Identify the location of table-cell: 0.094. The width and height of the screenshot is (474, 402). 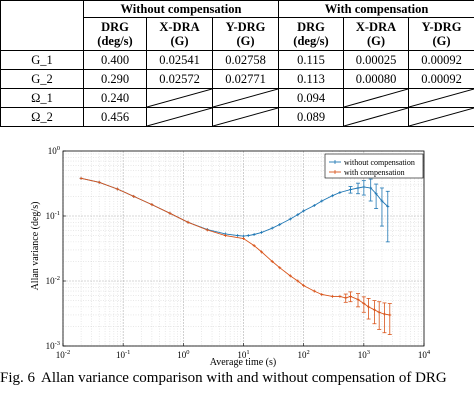
(311, 98).